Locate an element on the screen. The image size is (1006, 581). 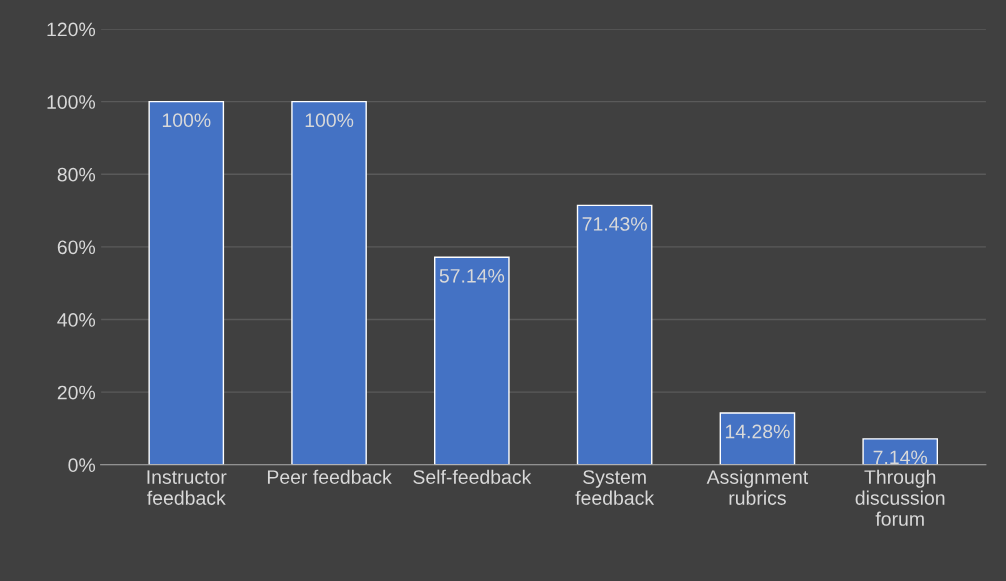
x-tick-label: Peer feedback is located at coordinates (329, 476).